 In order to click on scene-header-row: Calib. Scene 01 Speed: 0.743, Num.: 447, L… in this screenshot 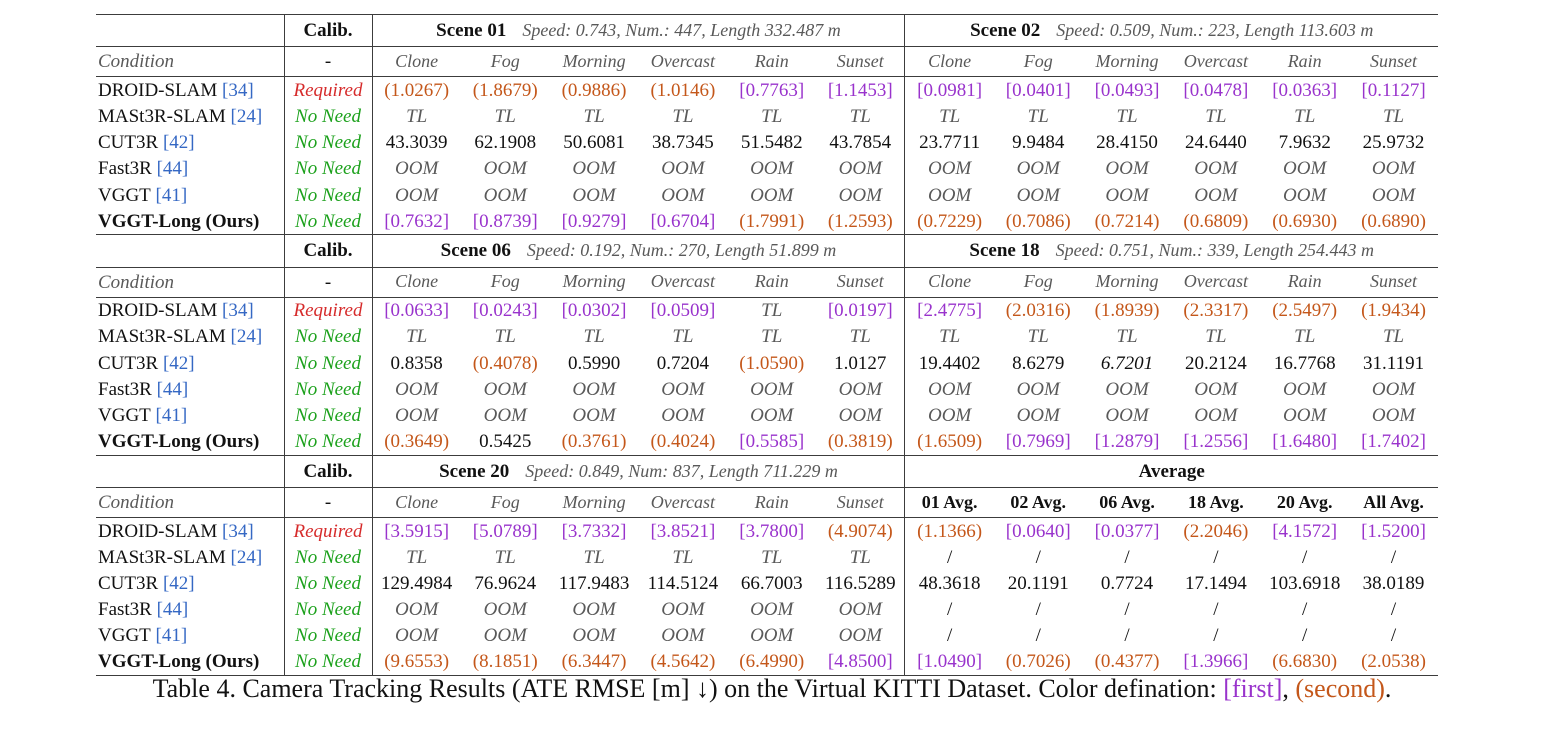, I will do `click(767, 30)`.